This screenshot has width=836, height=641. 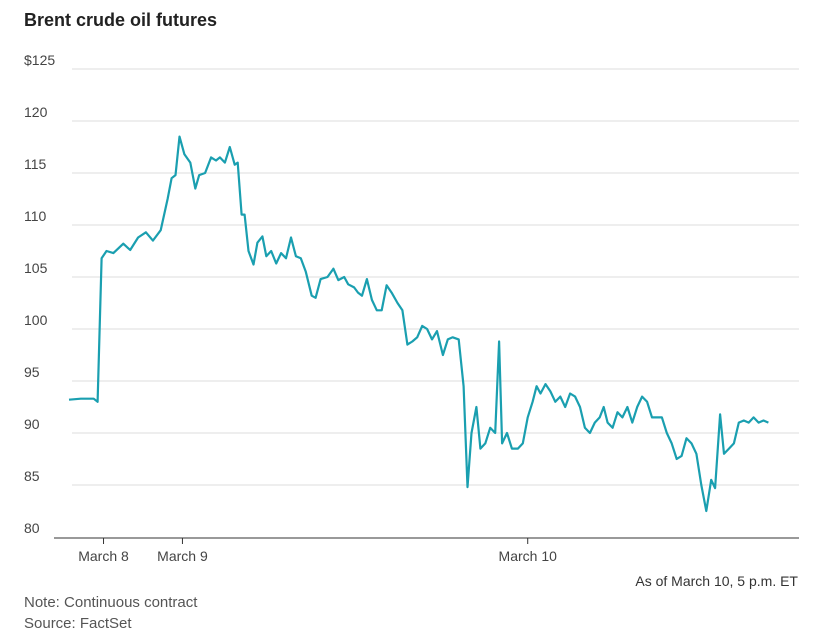 I want to click on x-tick-label: March 9, so click(x=182, y=556).